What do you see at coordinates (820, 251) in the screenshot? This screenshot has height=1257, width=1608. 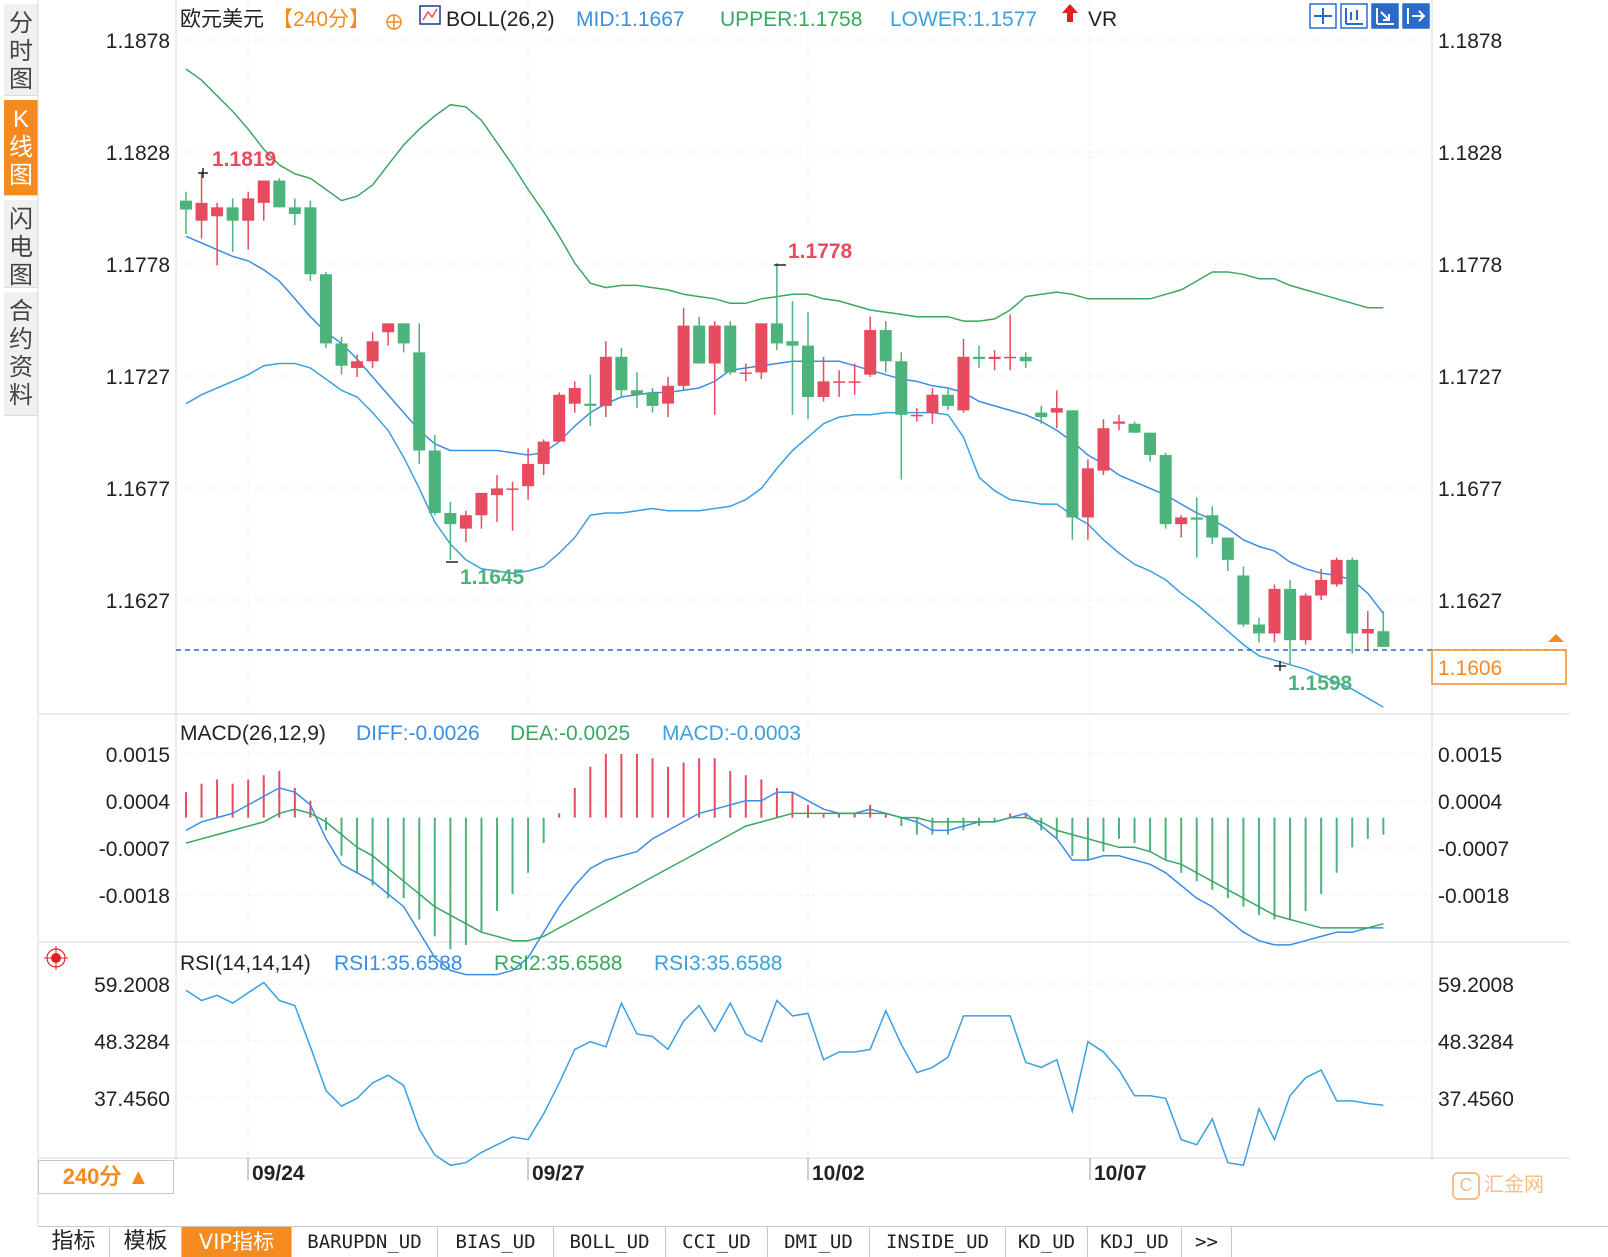 I see `high-callout-2: 1.1778` at bounding box center [820, 251].